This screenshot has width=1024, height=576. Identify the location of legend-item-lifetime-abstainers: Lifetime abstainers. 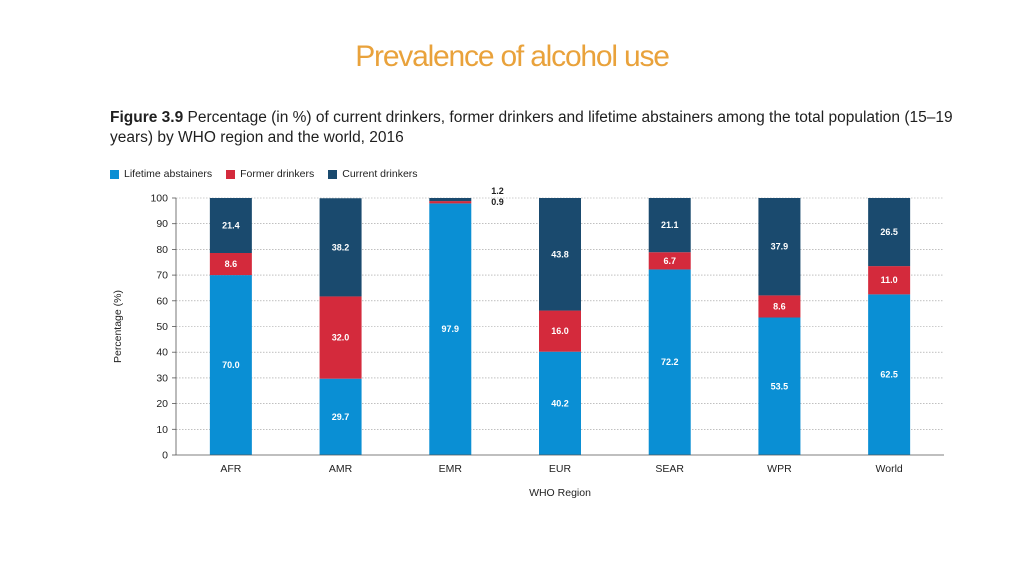
(161, 174).